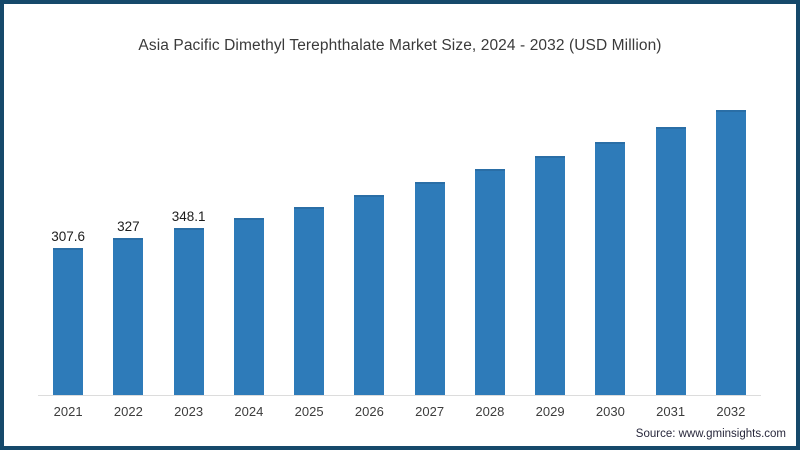  Describe the element at coordinates (249, 411) in the screenshot. I see `x-tick-label: 2024` at that location.